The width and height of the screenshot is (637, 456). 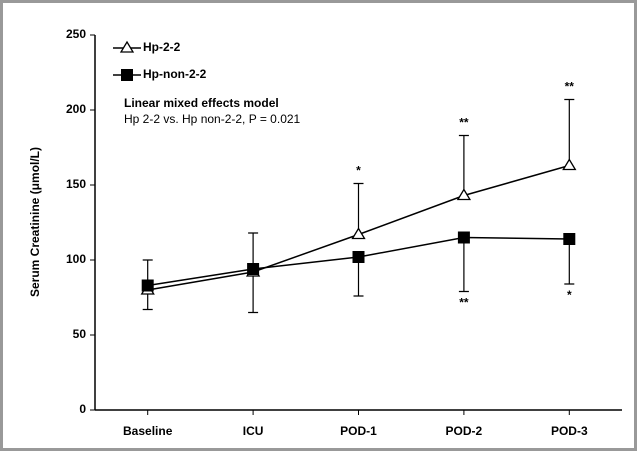 What do you see at coordinates (253, 431) in the screenshot?
I see `x-tick-label: ICU` at bounding box center [253, 431].